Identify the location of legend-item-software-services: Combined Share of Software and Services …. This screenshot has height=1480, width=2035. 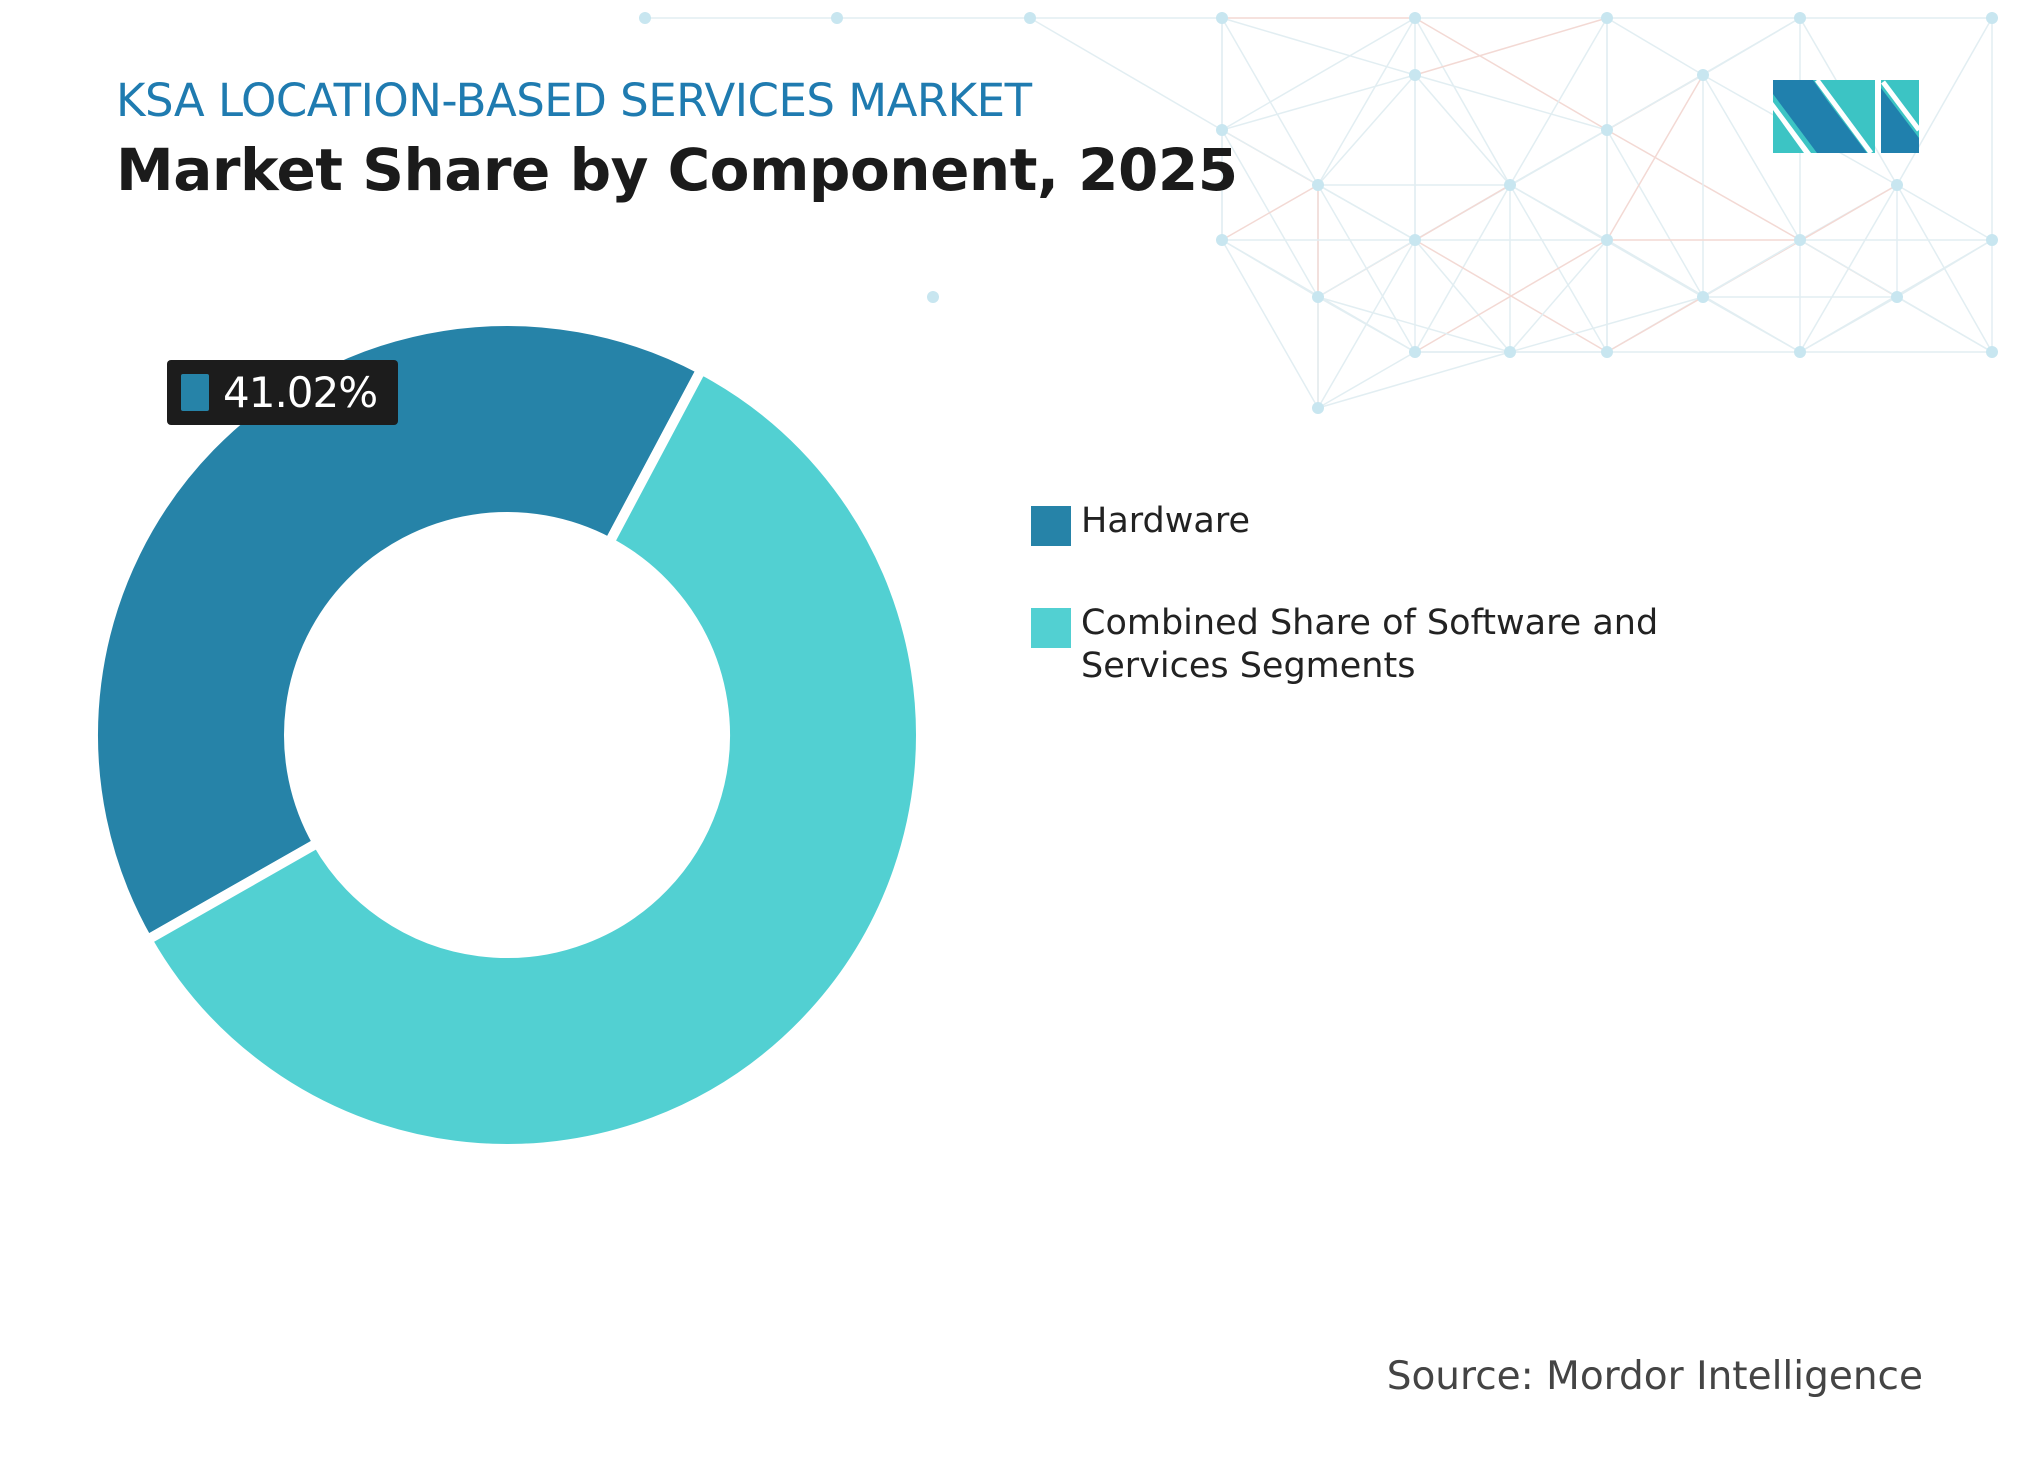
(1376, 645).